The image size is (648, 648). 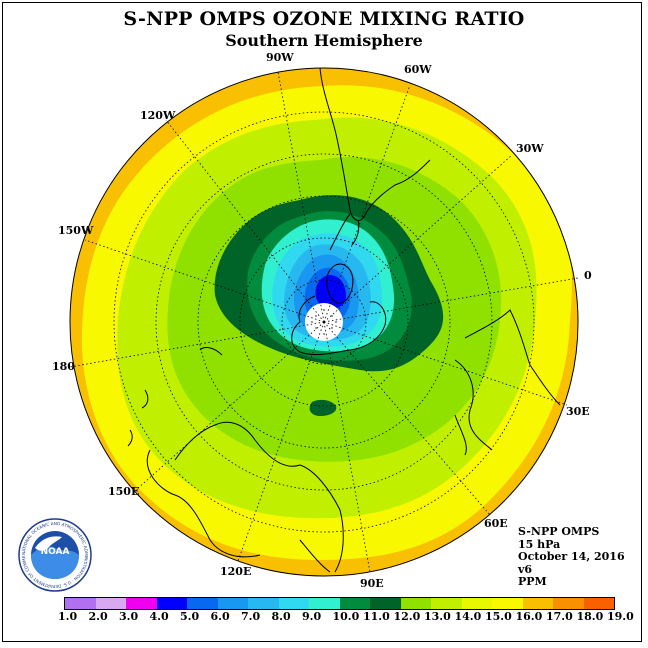 I want to click on lon-label-180: 180, so click(x=63, y=366).